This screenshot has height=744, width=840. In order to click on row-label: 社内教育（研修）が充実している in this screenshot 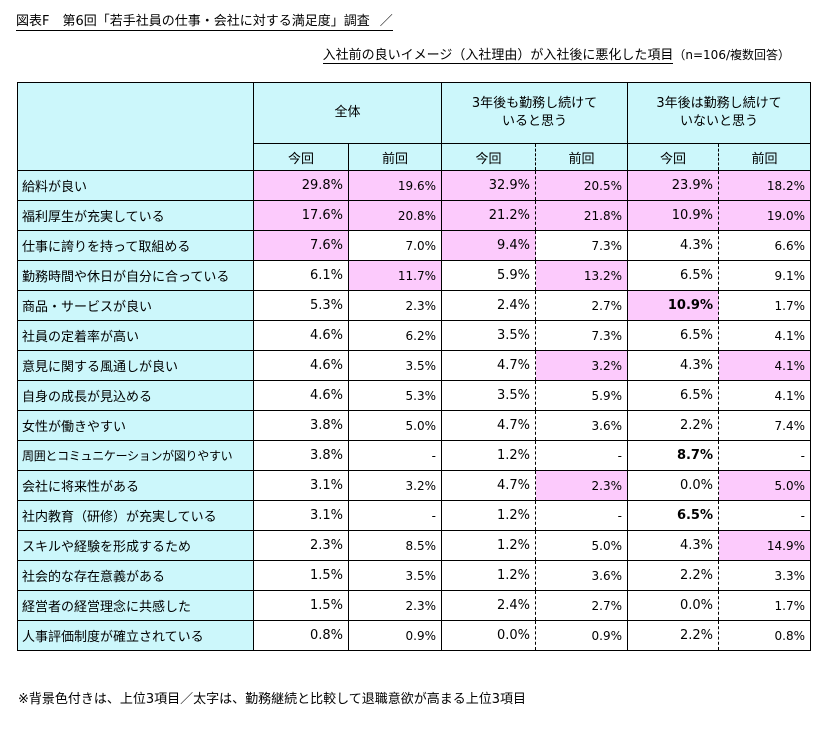, I will do `click(135, 515)`.